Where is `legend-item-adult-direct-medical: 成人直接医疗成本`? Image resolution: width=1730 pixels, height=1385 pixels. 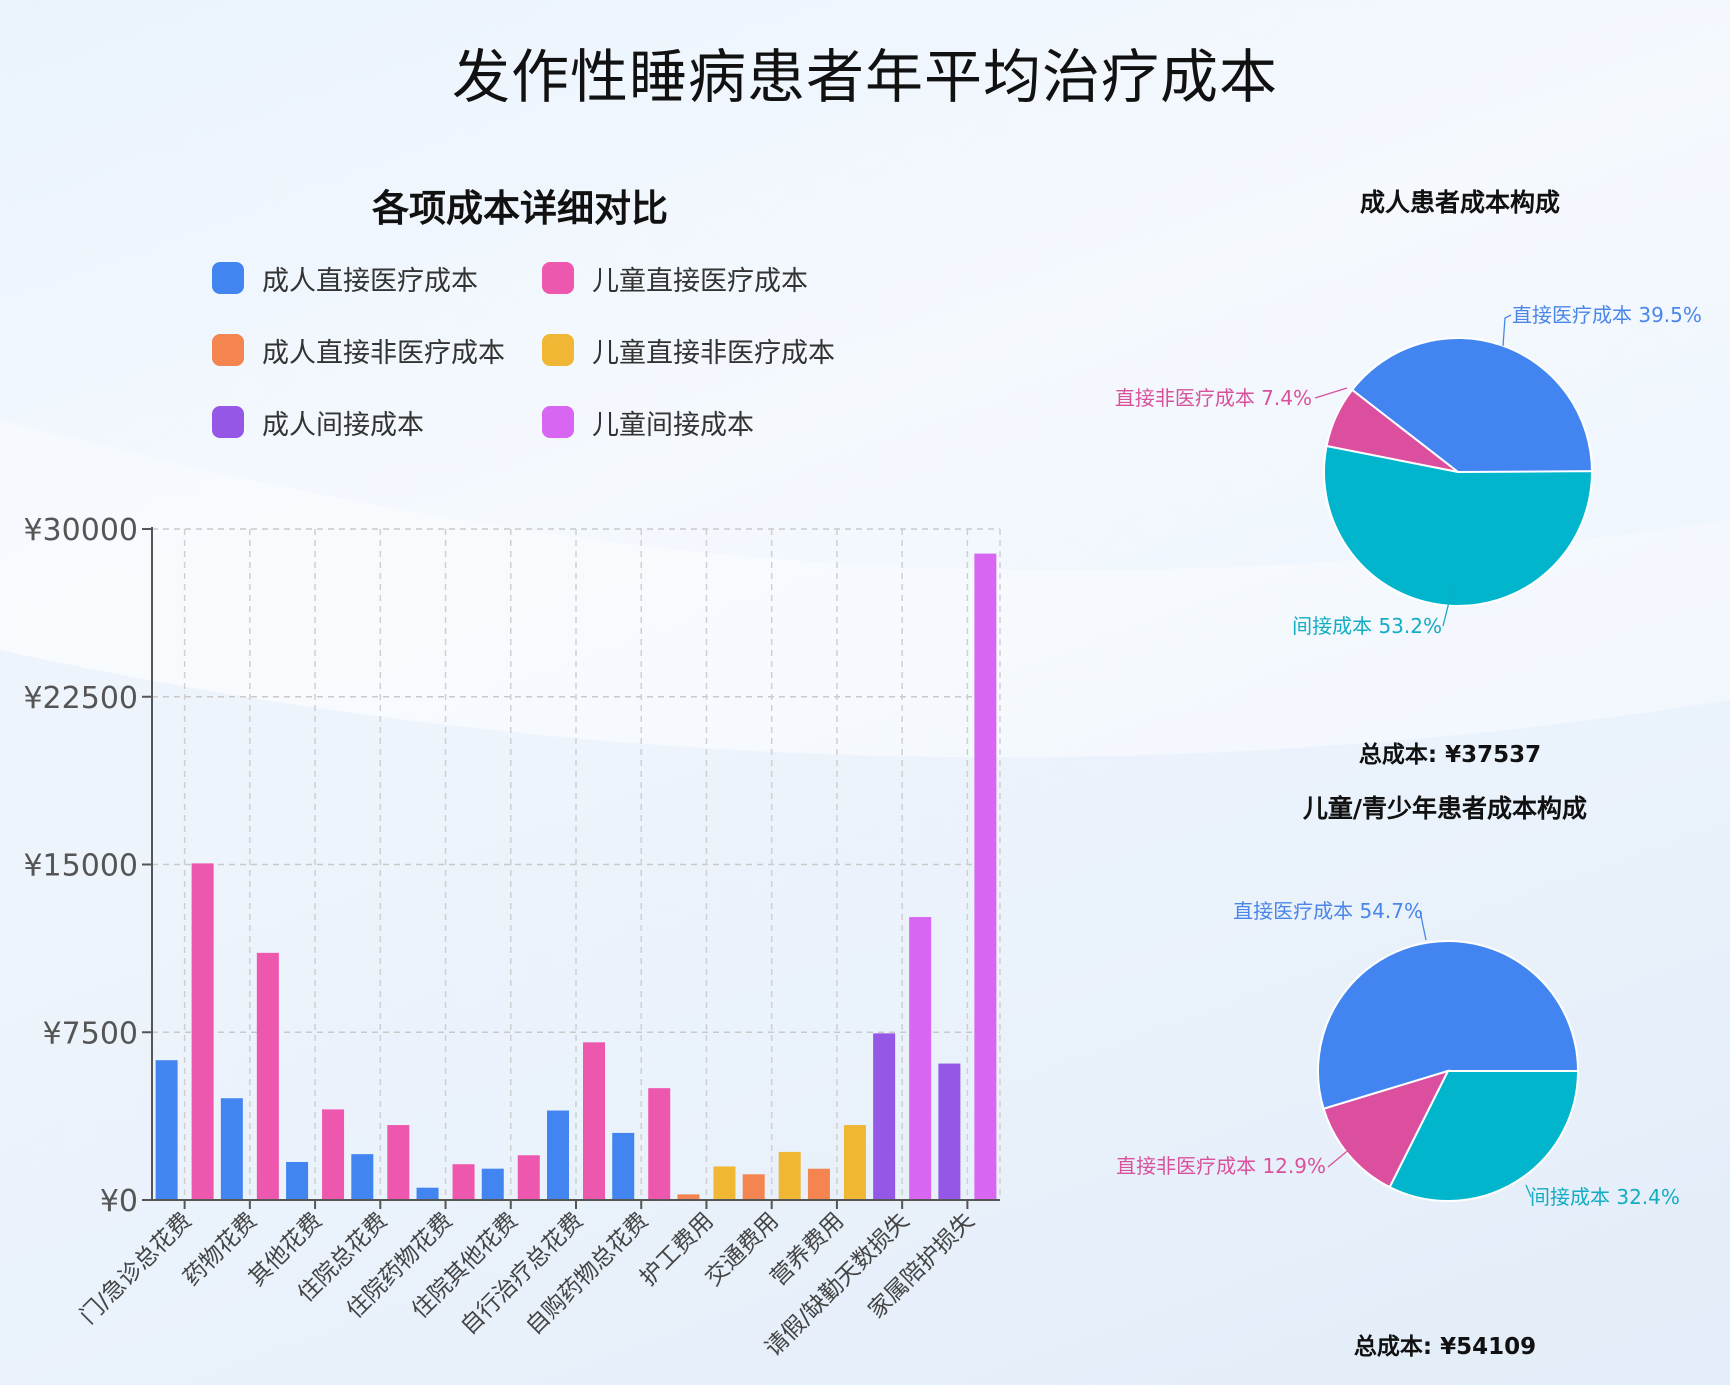
legend-item-adult-direct-medical: 成人直接医疗成本 is located at coordinates (345, 278).